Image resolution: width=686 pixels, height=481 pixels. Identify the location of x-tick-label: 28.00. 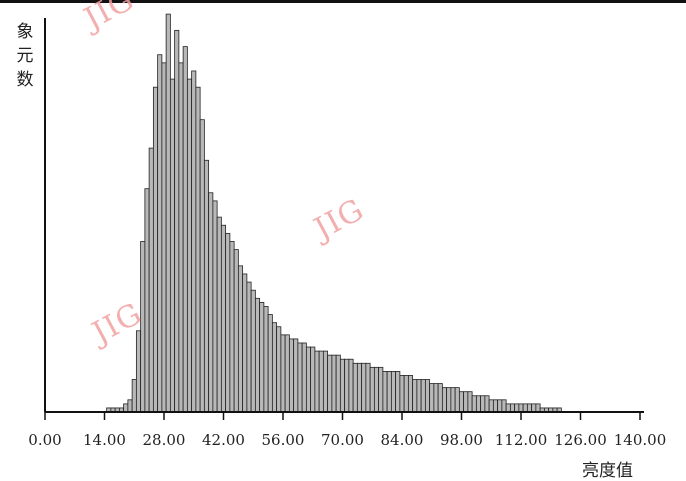
(164, 440).